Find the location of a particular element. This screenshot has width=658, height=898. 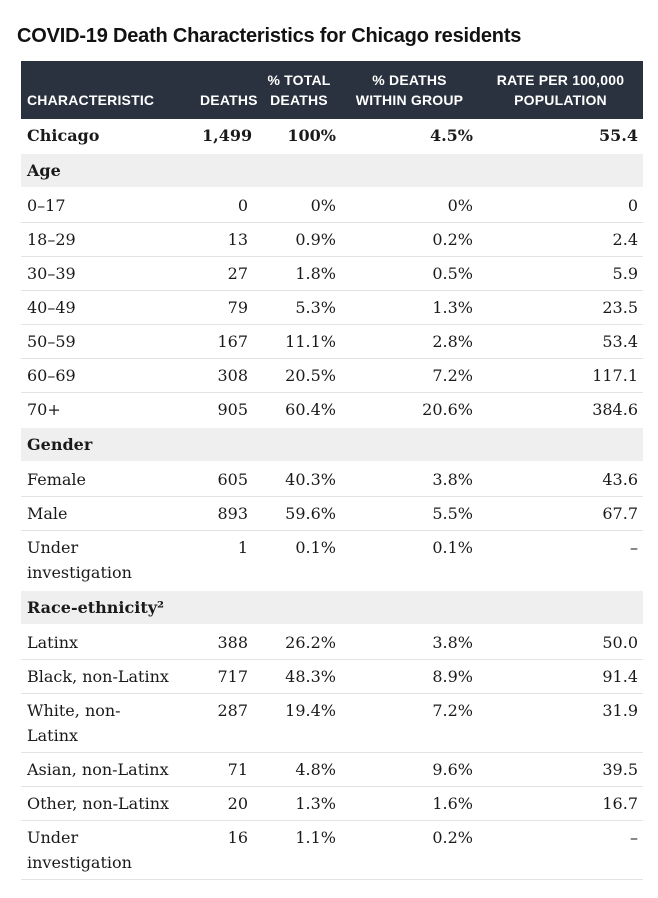

cell-pct-total: 1.8% is located at coordinates (299, 273).